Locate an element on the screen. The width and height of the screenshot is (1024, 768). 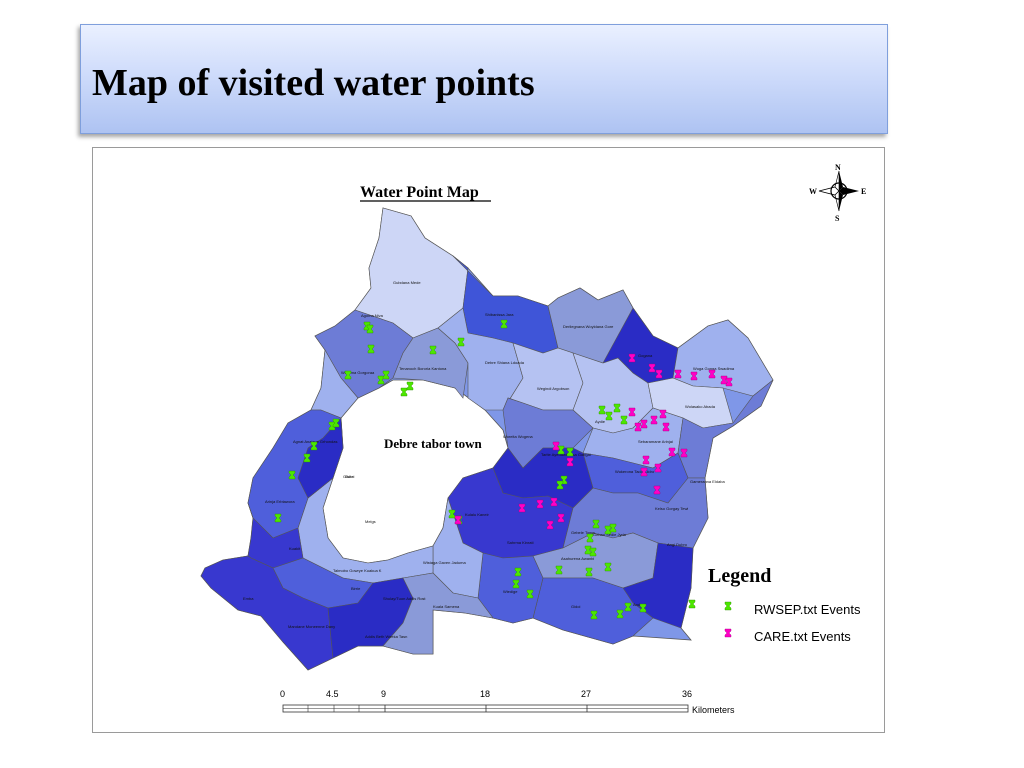
scale-tick-label: 27 is located at coordinates (586, 694).